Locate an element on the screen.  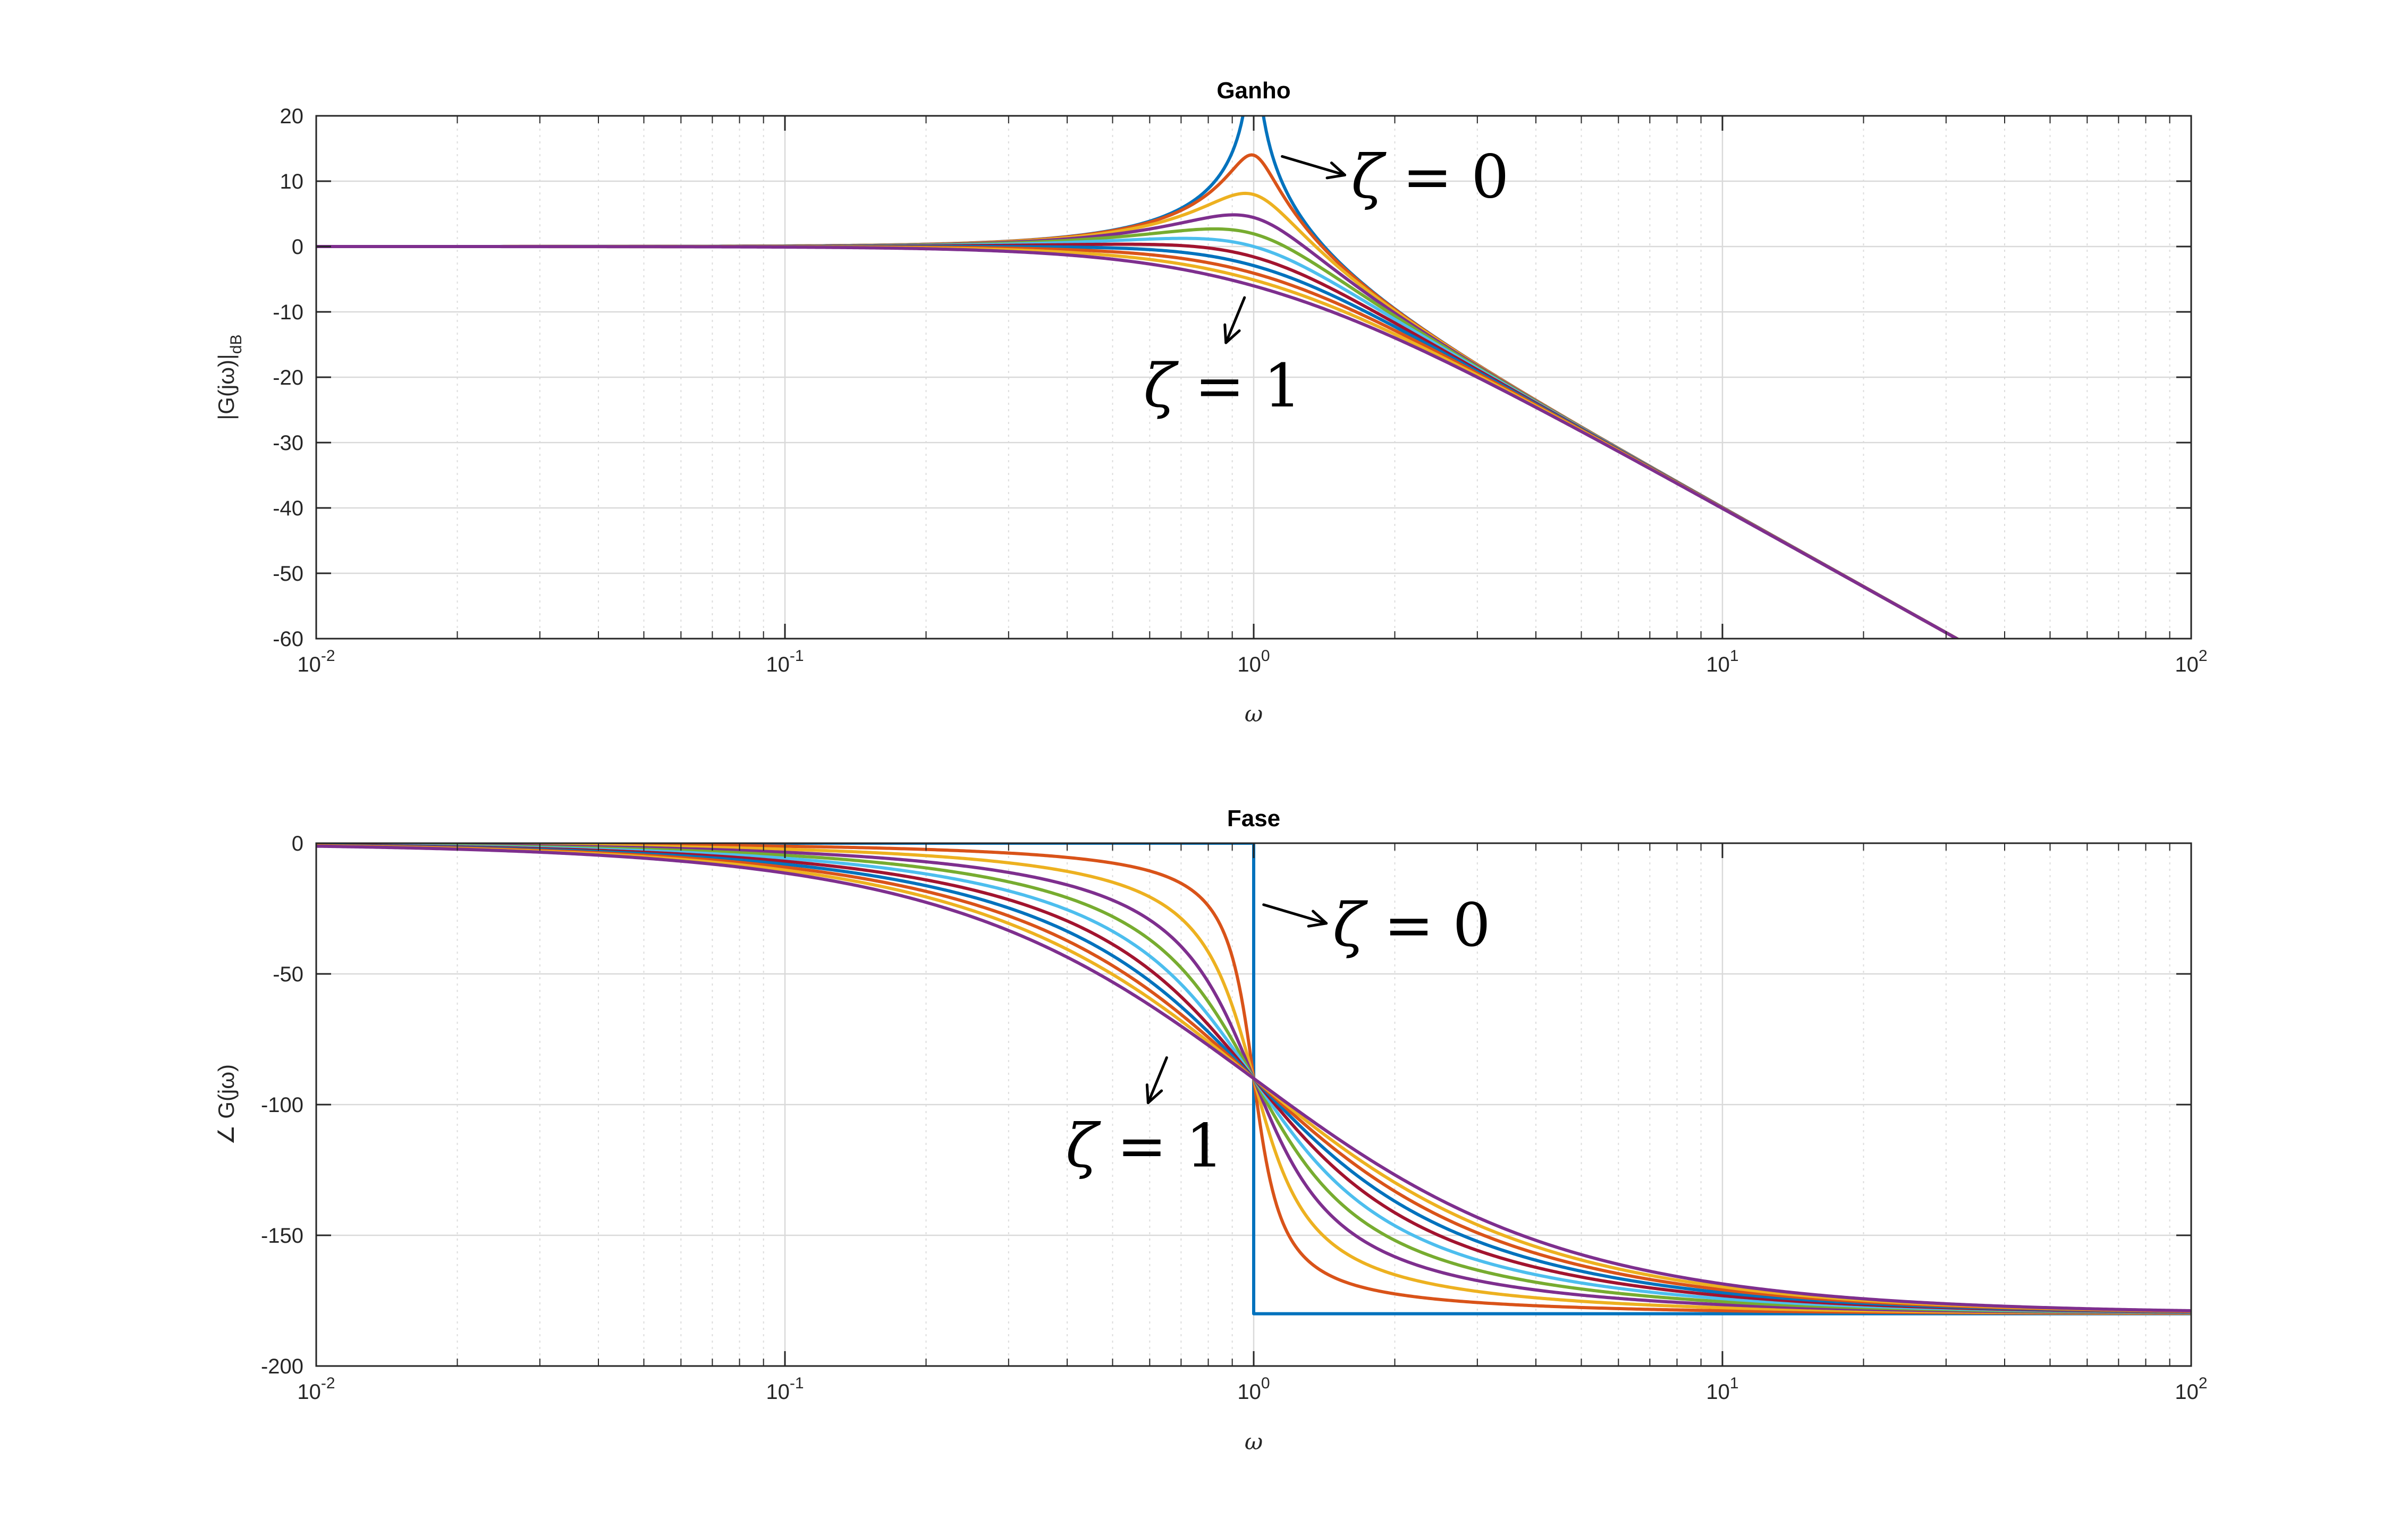
phase-x-tick-label: 10² is located at coordinates (2191, 1389).